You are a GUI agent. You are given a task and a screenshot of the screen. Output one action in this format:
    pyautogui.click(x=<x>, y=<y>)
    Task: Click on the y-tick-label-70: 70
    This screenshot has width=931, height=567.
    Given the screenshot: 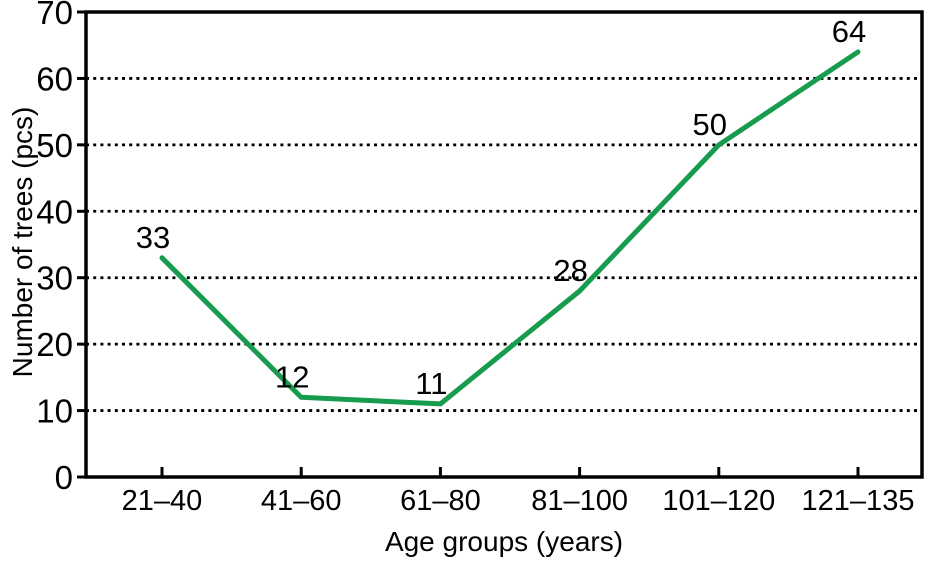 What is the action you would take?
    pyautogui.click(x=54, y=15)
    